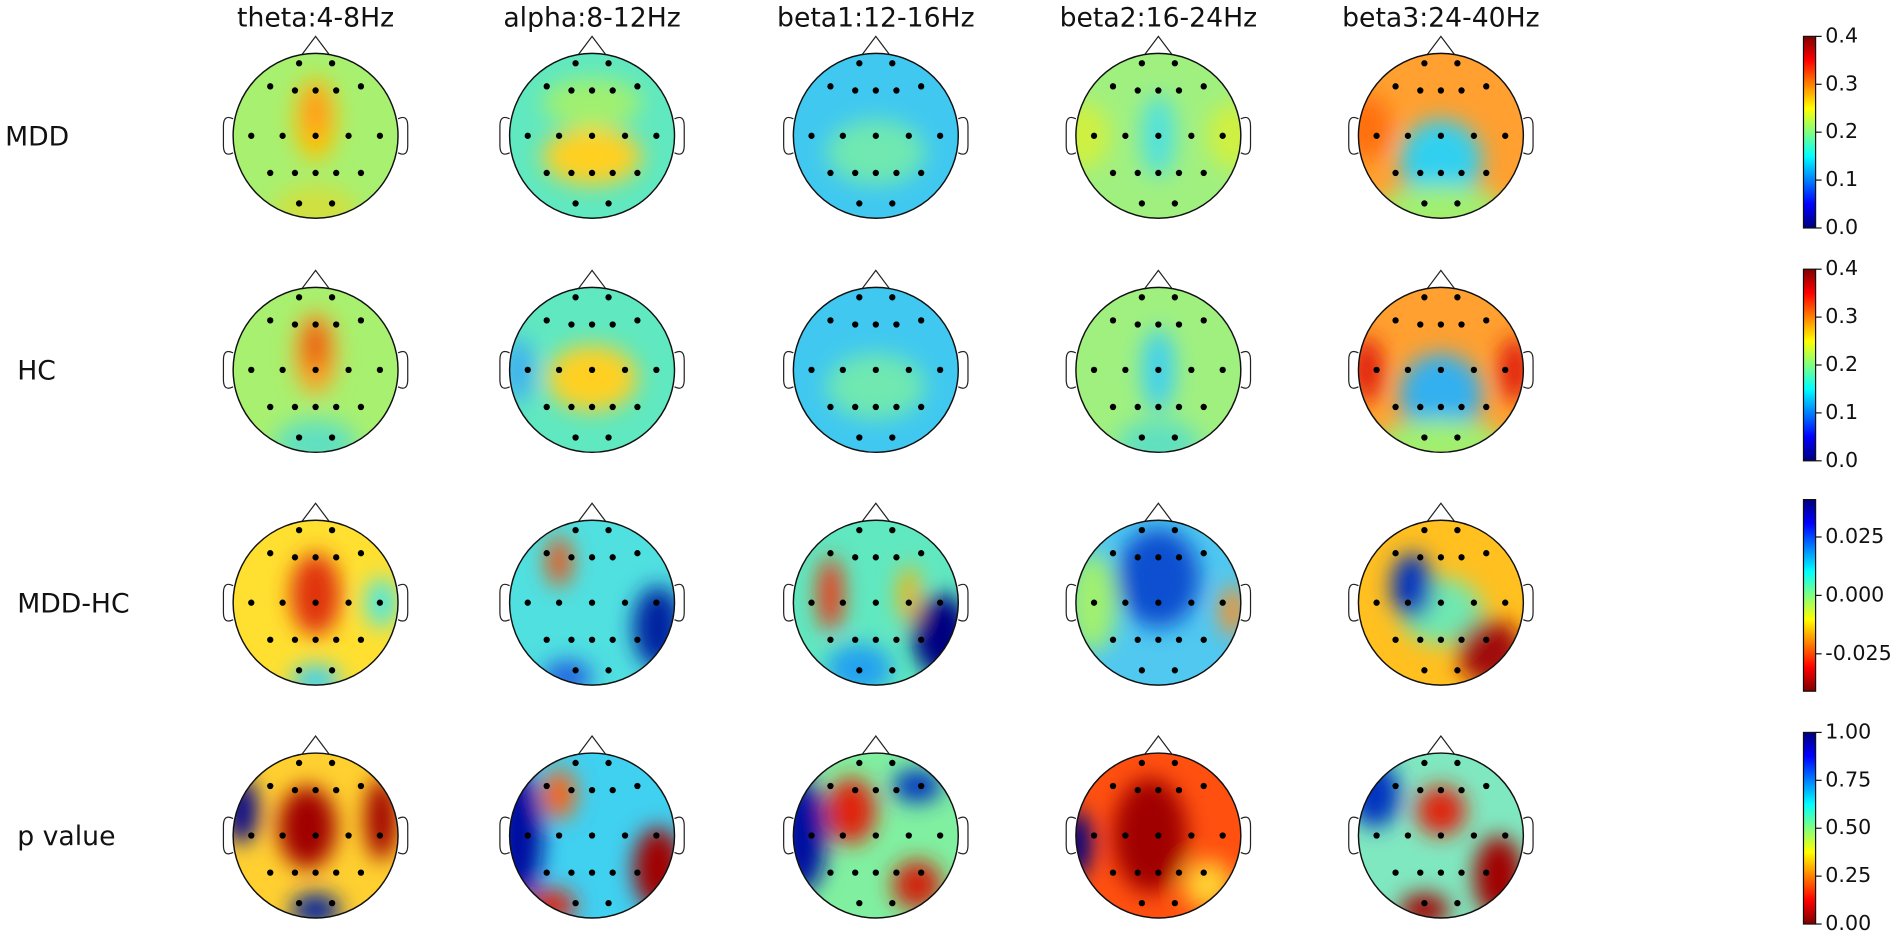  I want to click on column-title: alpha:8-12Hz, so click(591, 18).